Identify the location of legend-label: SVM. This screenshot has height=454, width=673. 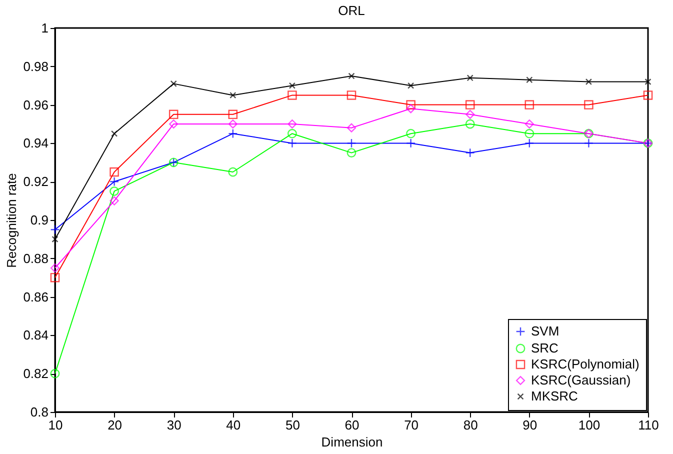
(545, 331).